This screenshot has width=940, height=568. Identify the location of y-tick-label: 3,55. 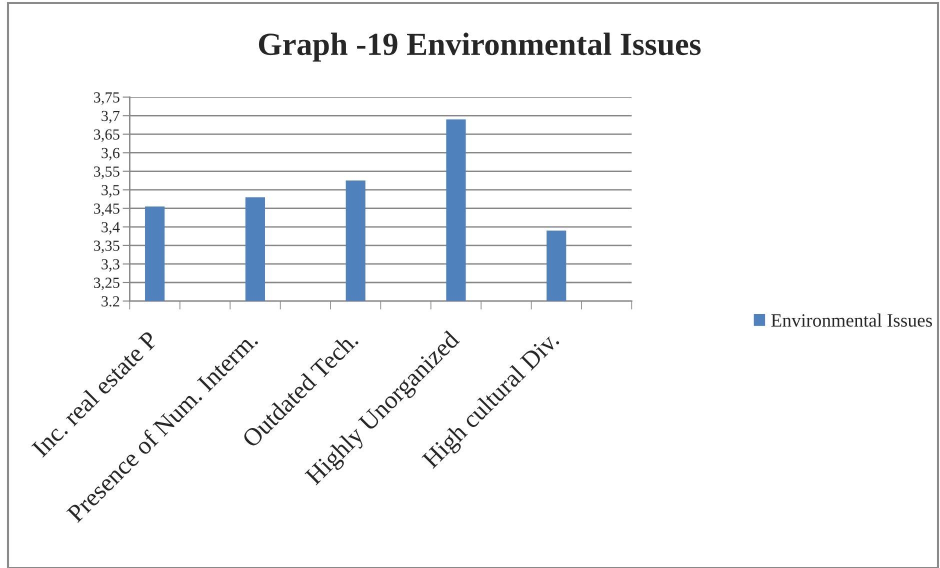
(107, 172).